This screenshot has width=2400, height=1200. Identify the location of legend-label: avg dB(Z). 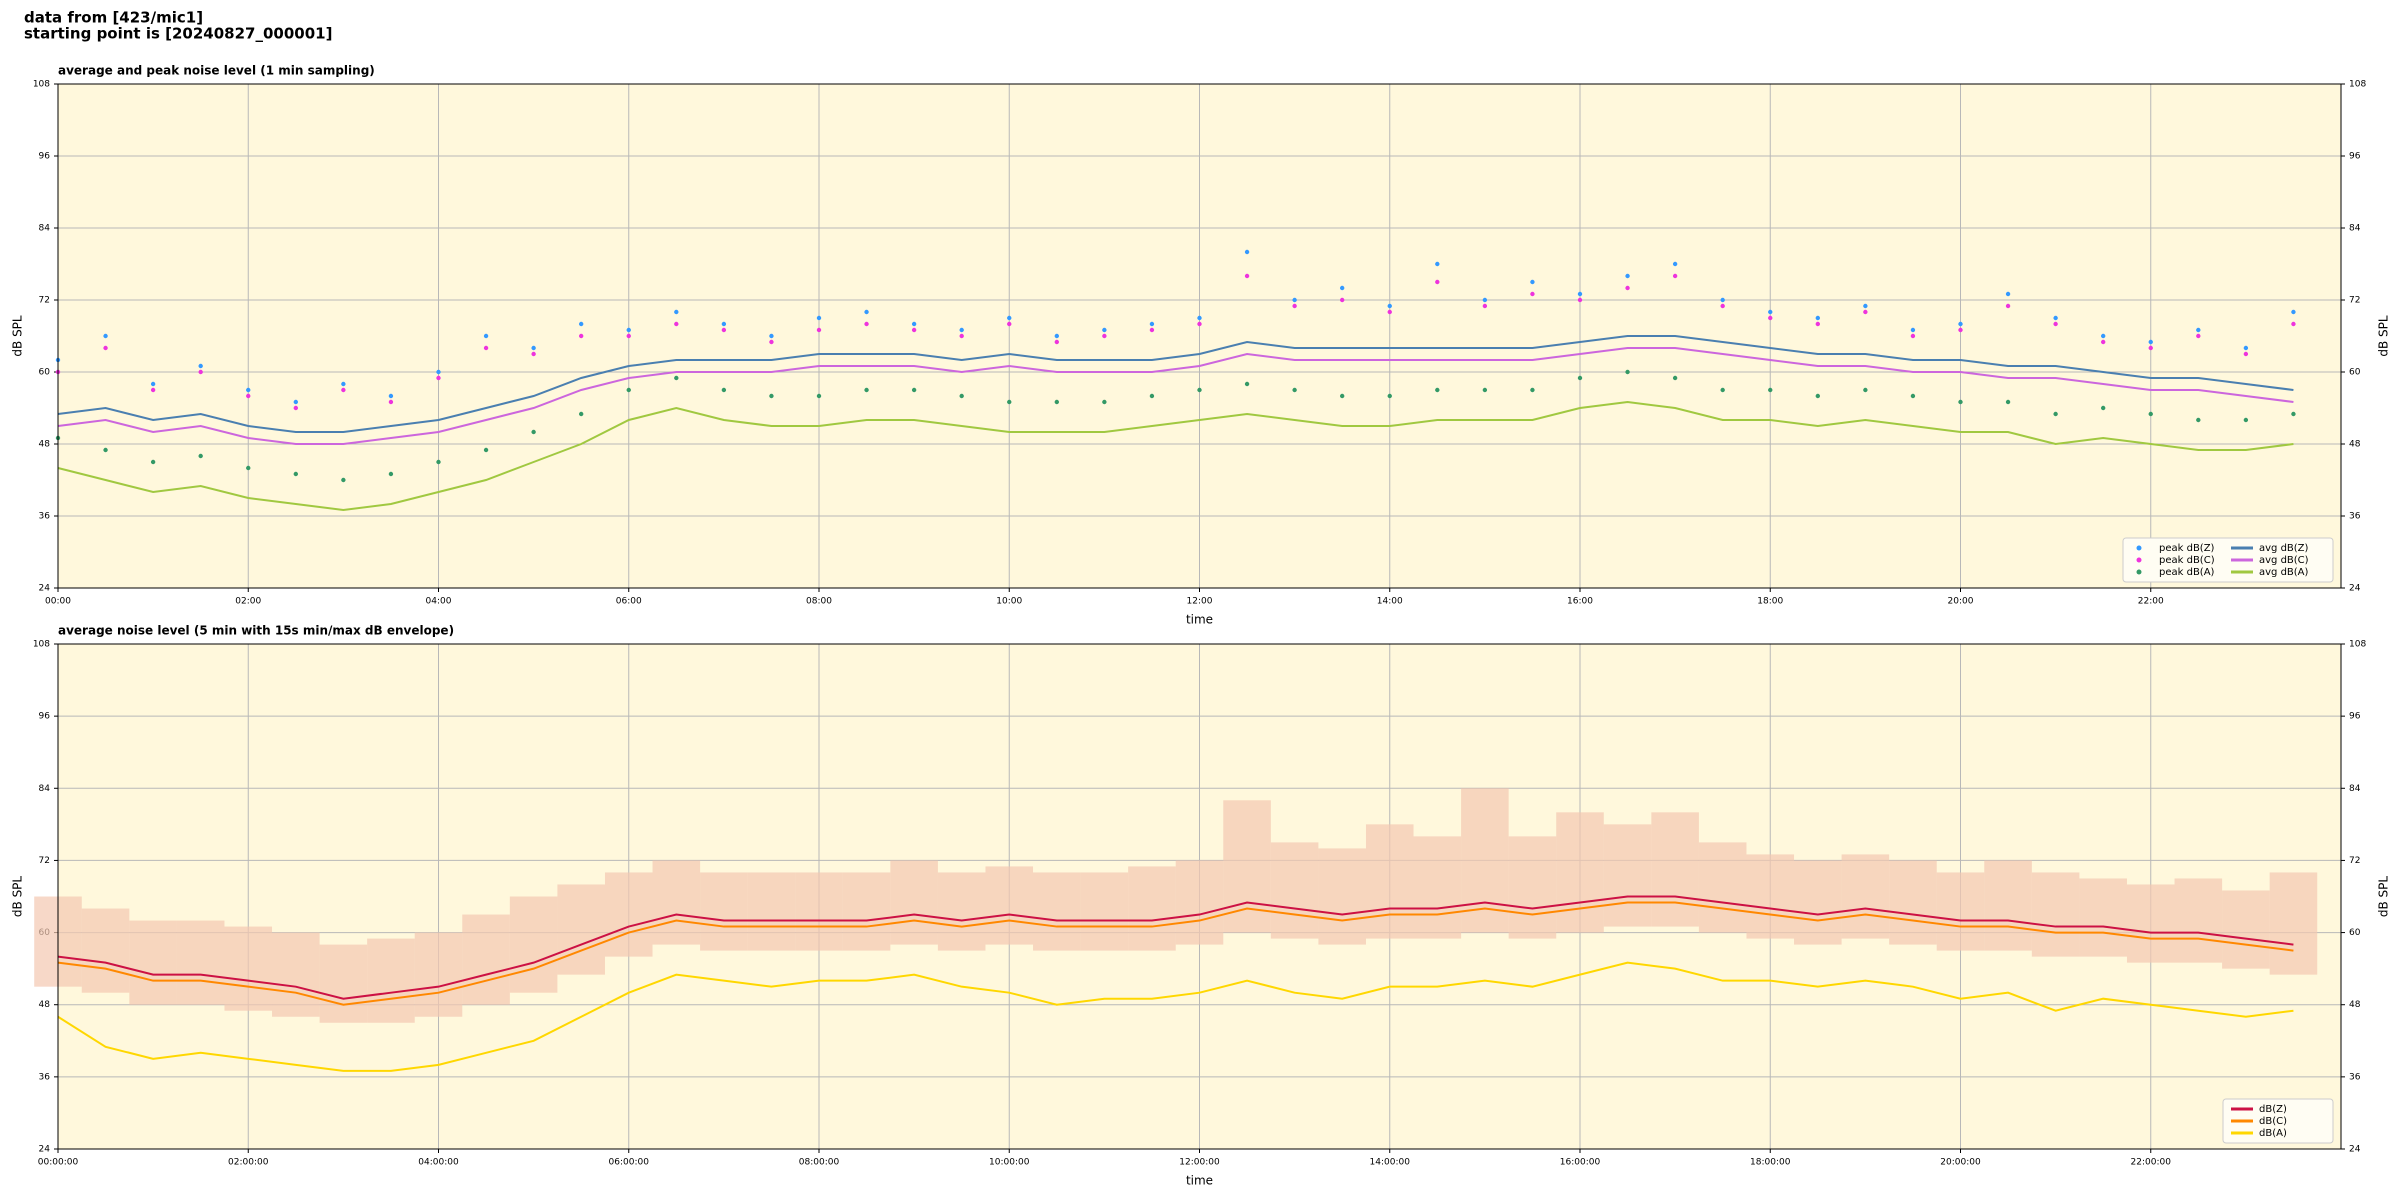
(2284, 548).